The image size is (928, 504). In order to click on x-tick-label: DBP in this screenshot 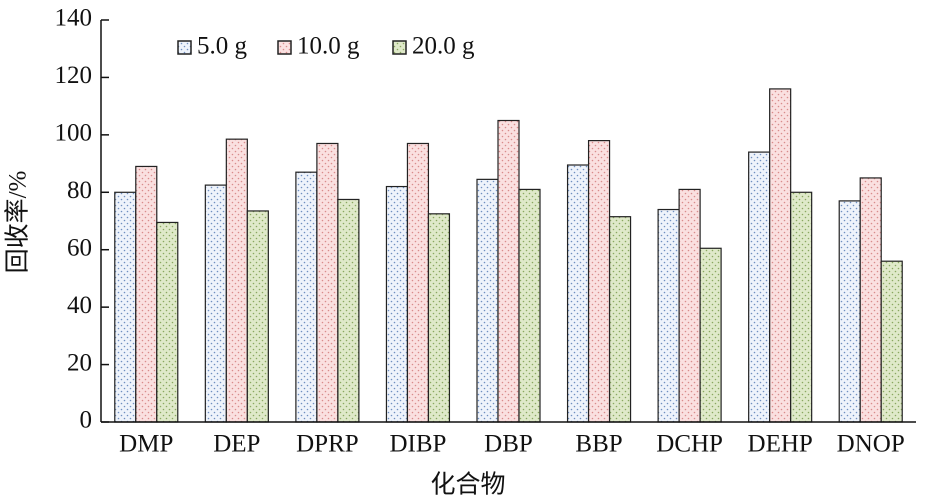, I will do `click(508, 444)`.